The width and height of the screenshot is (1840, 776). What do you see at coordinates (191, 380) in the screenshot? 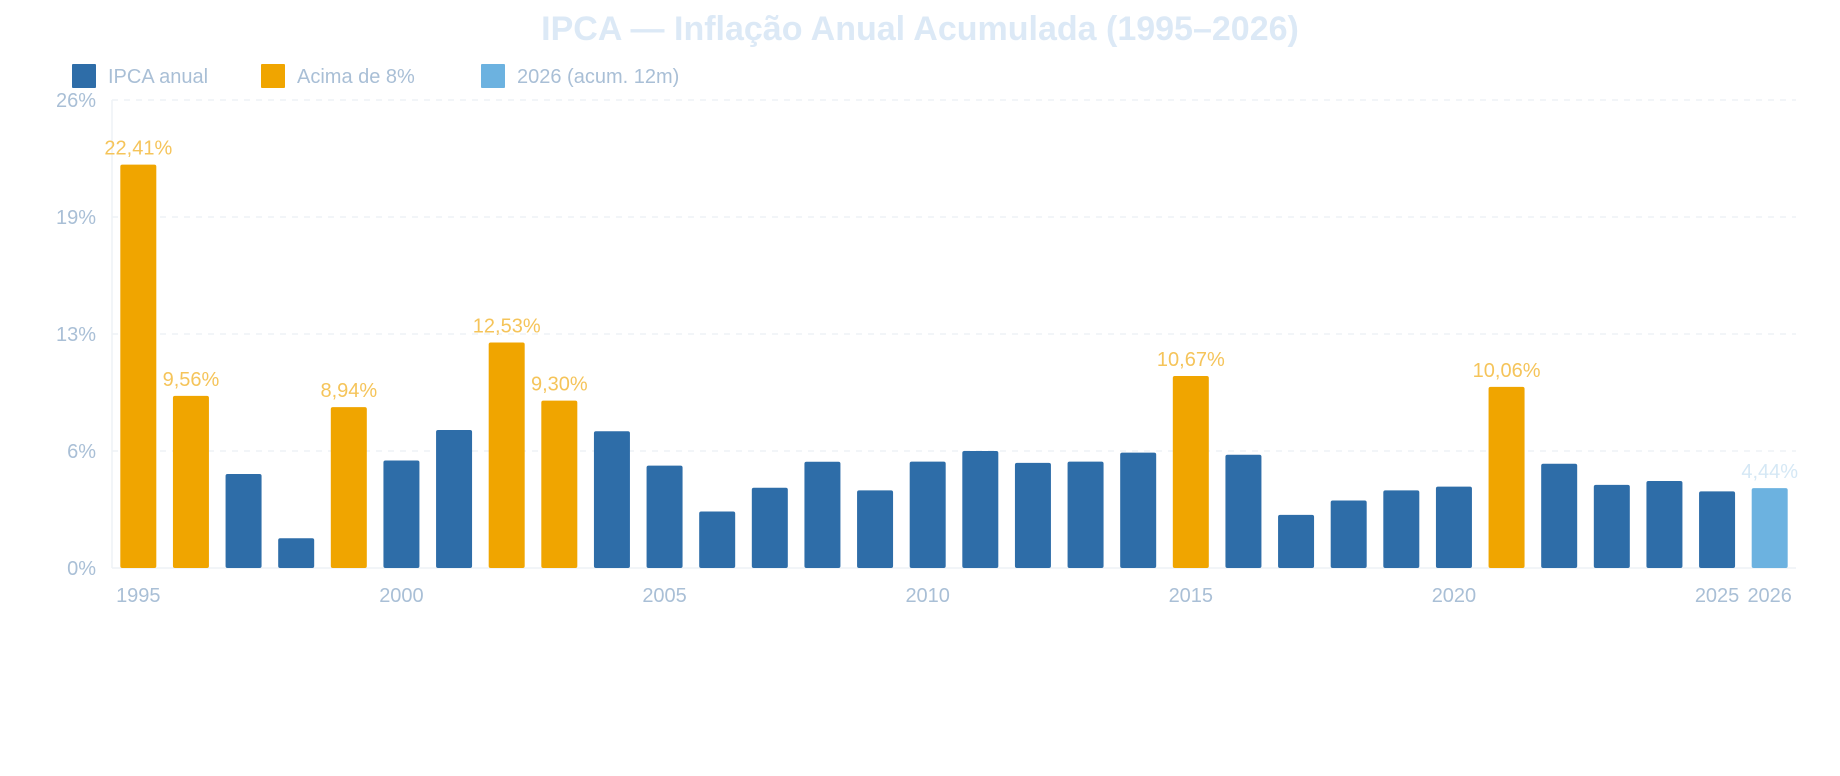
I see `data-label: 9,56%` at bounding box center [191, 380].